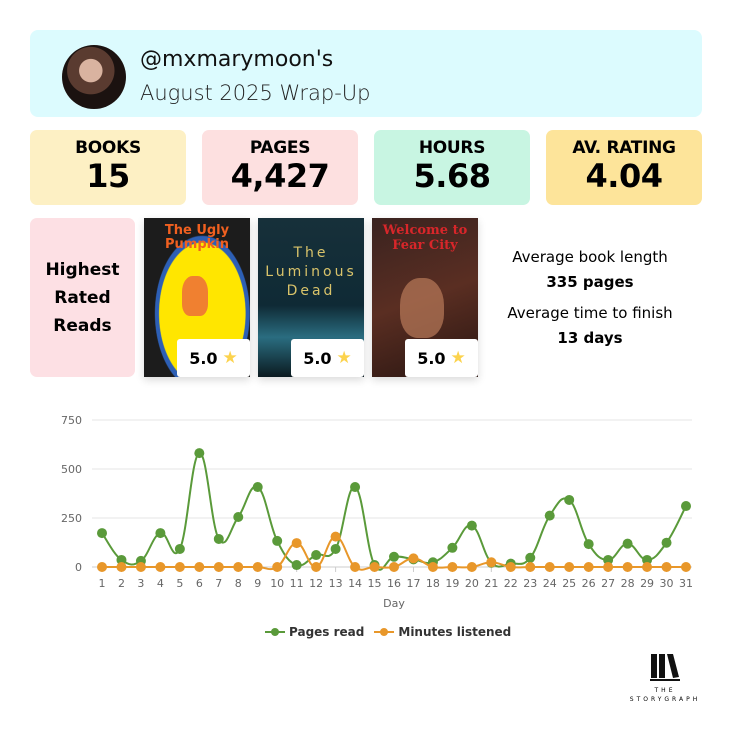 This screenshot has width=732, height=729. Describe the element at coordinates (569, 583) in the screenshot. I see `x-tick-label: 25` at that location.